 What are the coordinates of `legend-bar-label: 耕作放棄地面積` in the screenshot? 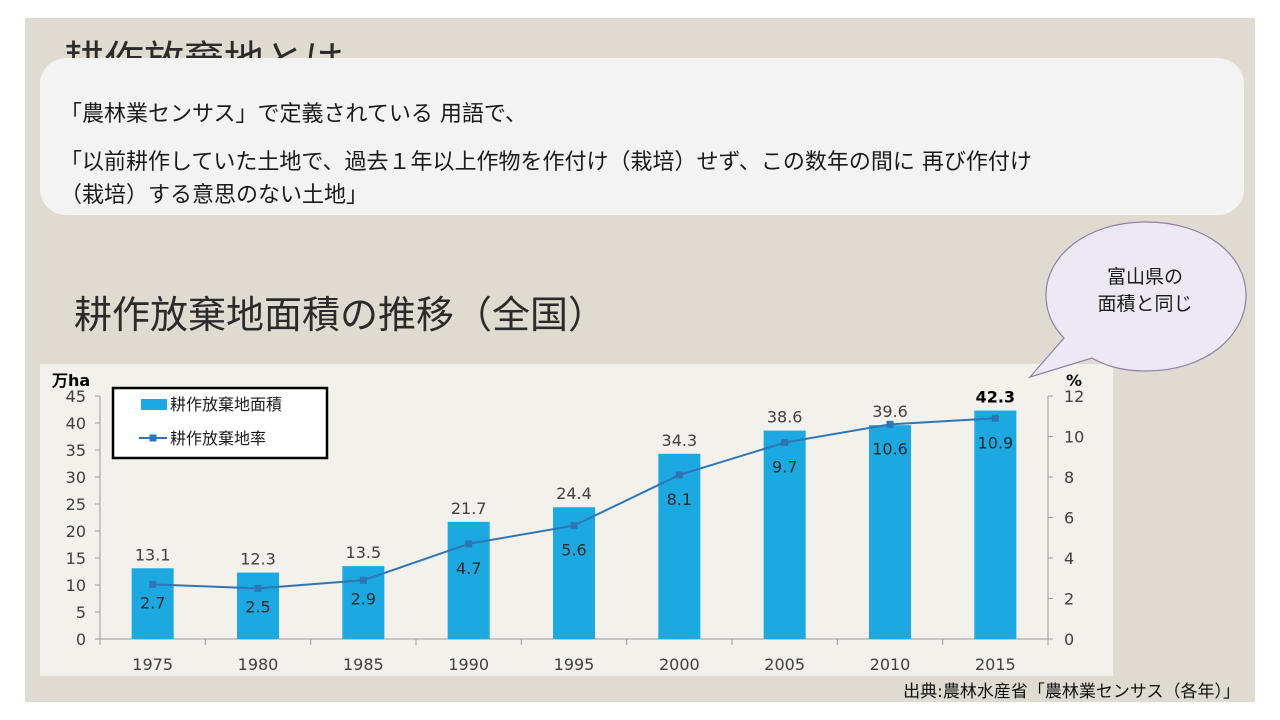 It's located at (226, 404).